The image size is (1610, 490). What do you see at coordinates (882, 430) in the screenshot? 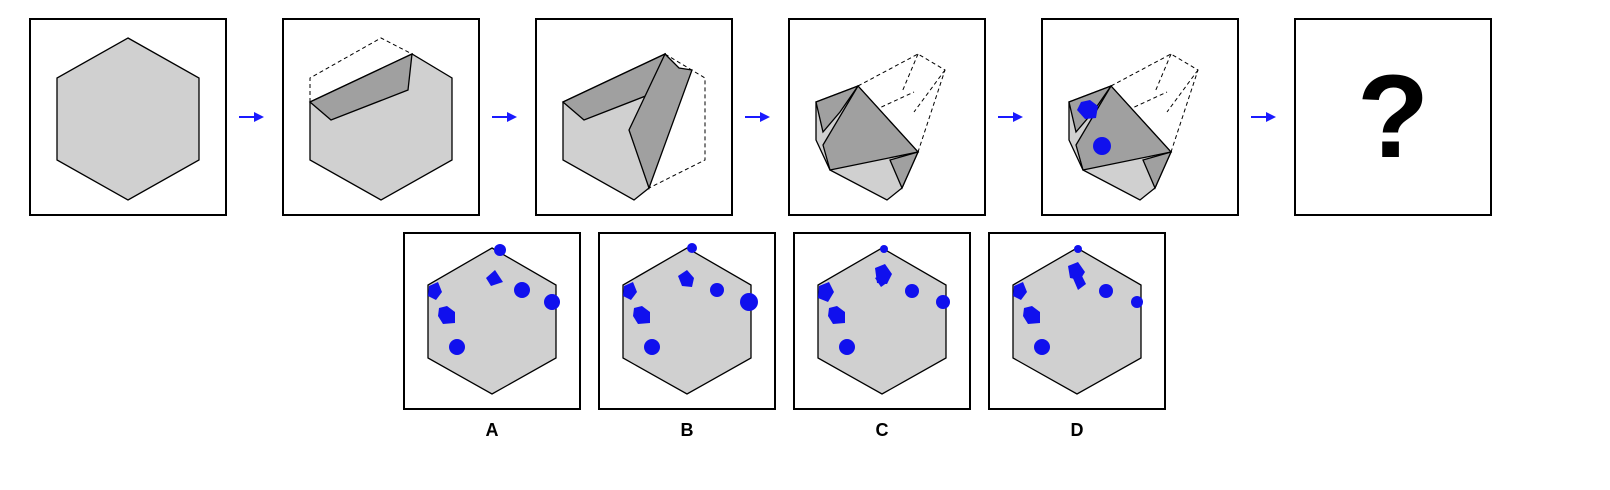
I see `option-c-label: C` at bounding box center [882, 430].